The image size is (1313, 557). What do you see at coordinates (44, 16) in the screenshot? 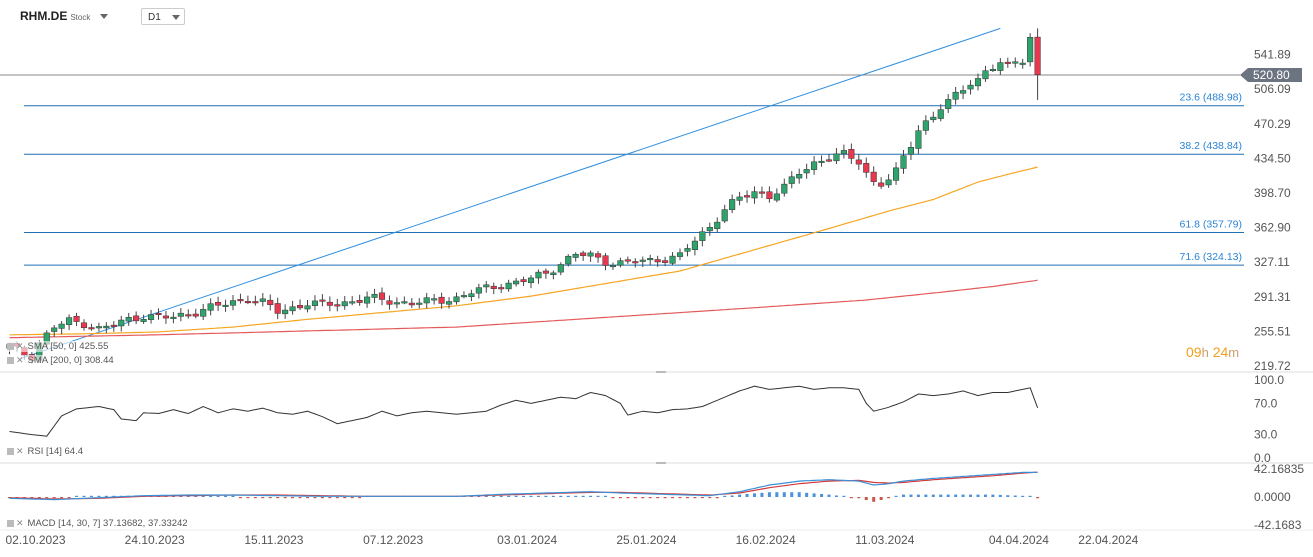
I see `symbol-name: RHM.DE` at bounding box center [44, 16].